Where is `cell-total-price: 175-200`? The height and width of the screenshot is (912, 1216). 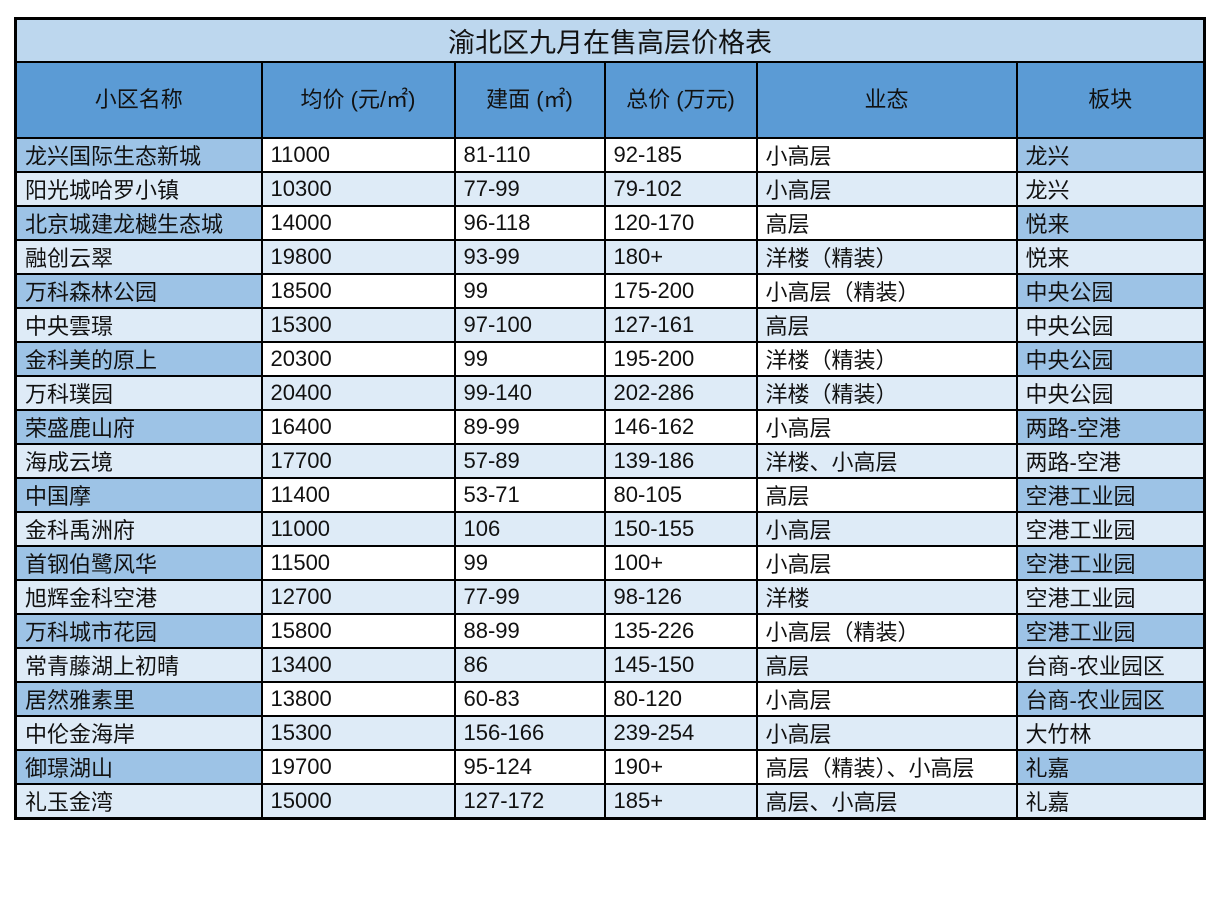
cell-total-price: 175-200 is located at coordinates (680, 291).